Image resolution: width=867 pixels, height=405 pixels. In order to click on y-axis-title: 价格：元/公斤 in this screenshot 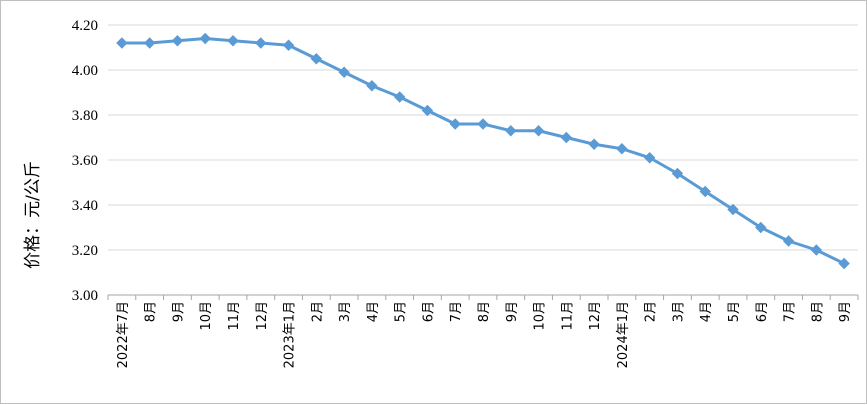, I will do `click(33, 215)`.